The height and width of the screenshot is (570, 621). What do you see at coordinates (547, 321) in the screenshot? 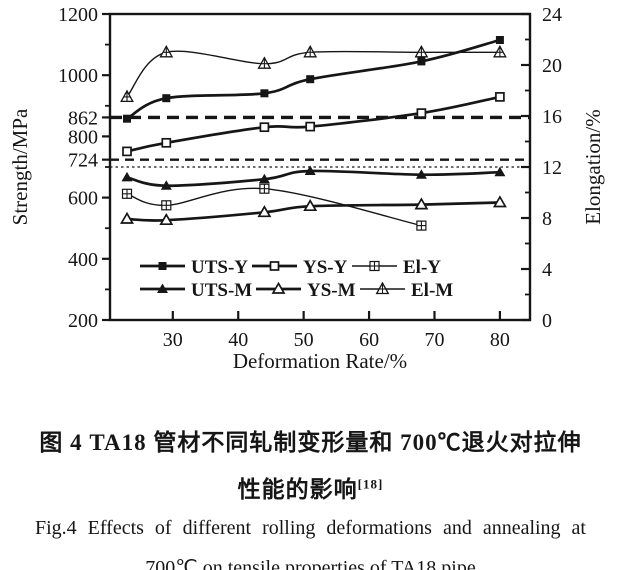
I see `svg-text: 0` at bounding box center [547, 321].